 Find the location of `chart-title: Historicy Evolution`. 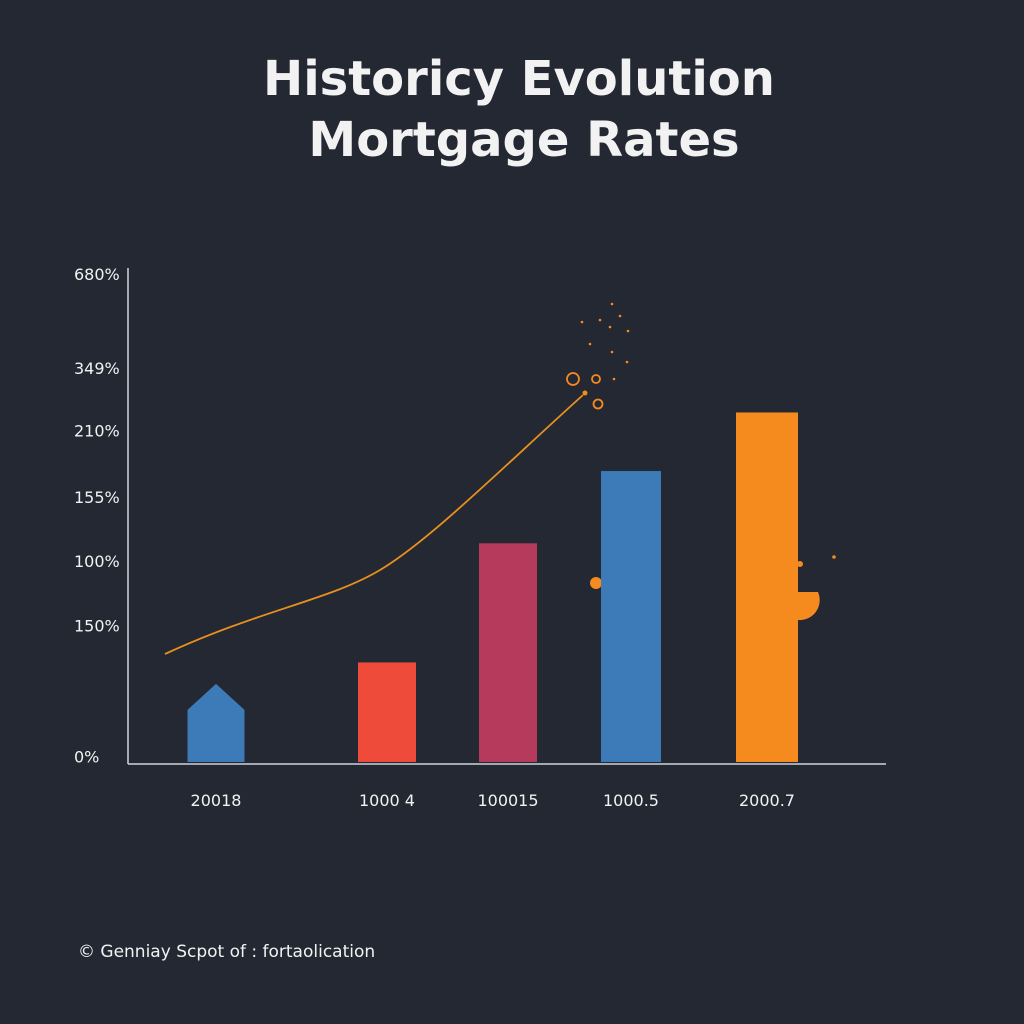

chart-title: Historicy Evolution is located at coordinates (519, 79).